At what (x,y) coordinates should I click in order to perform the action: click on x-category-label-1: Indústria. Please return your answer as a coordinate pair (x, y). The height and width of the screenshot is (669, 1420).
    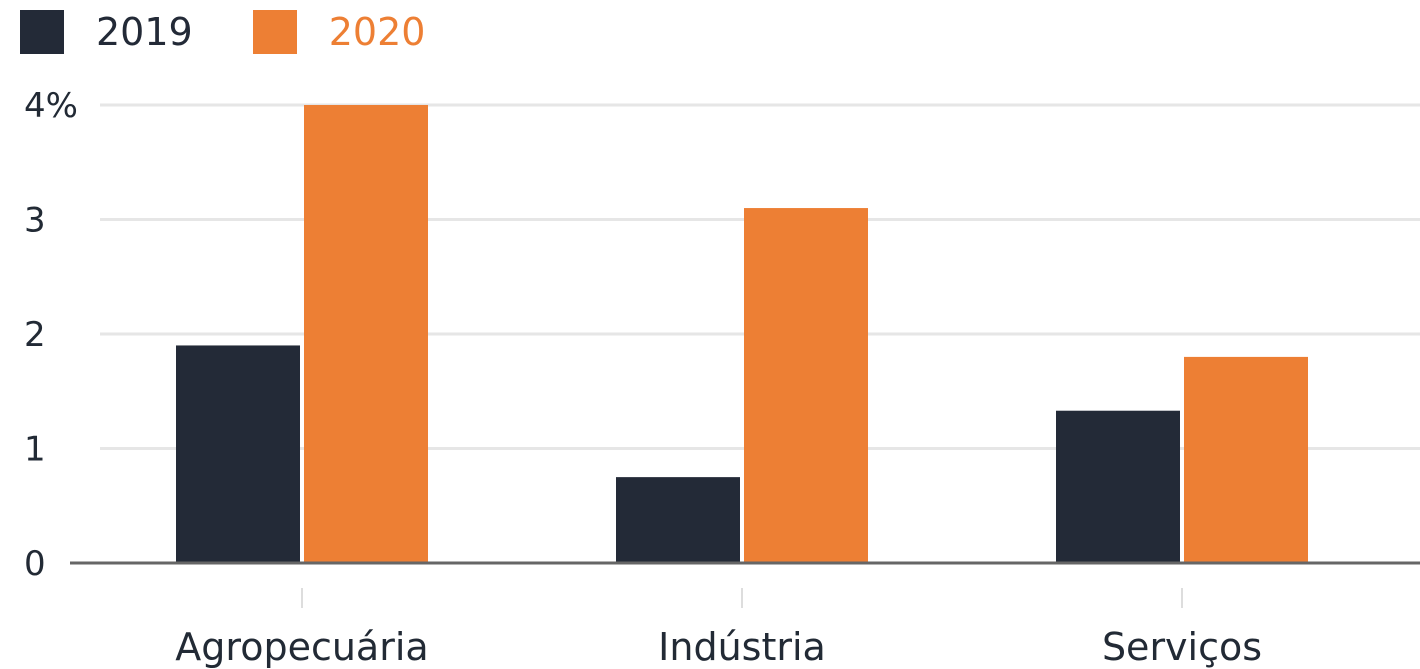
    Looking at the image, I should click on (742, 647).